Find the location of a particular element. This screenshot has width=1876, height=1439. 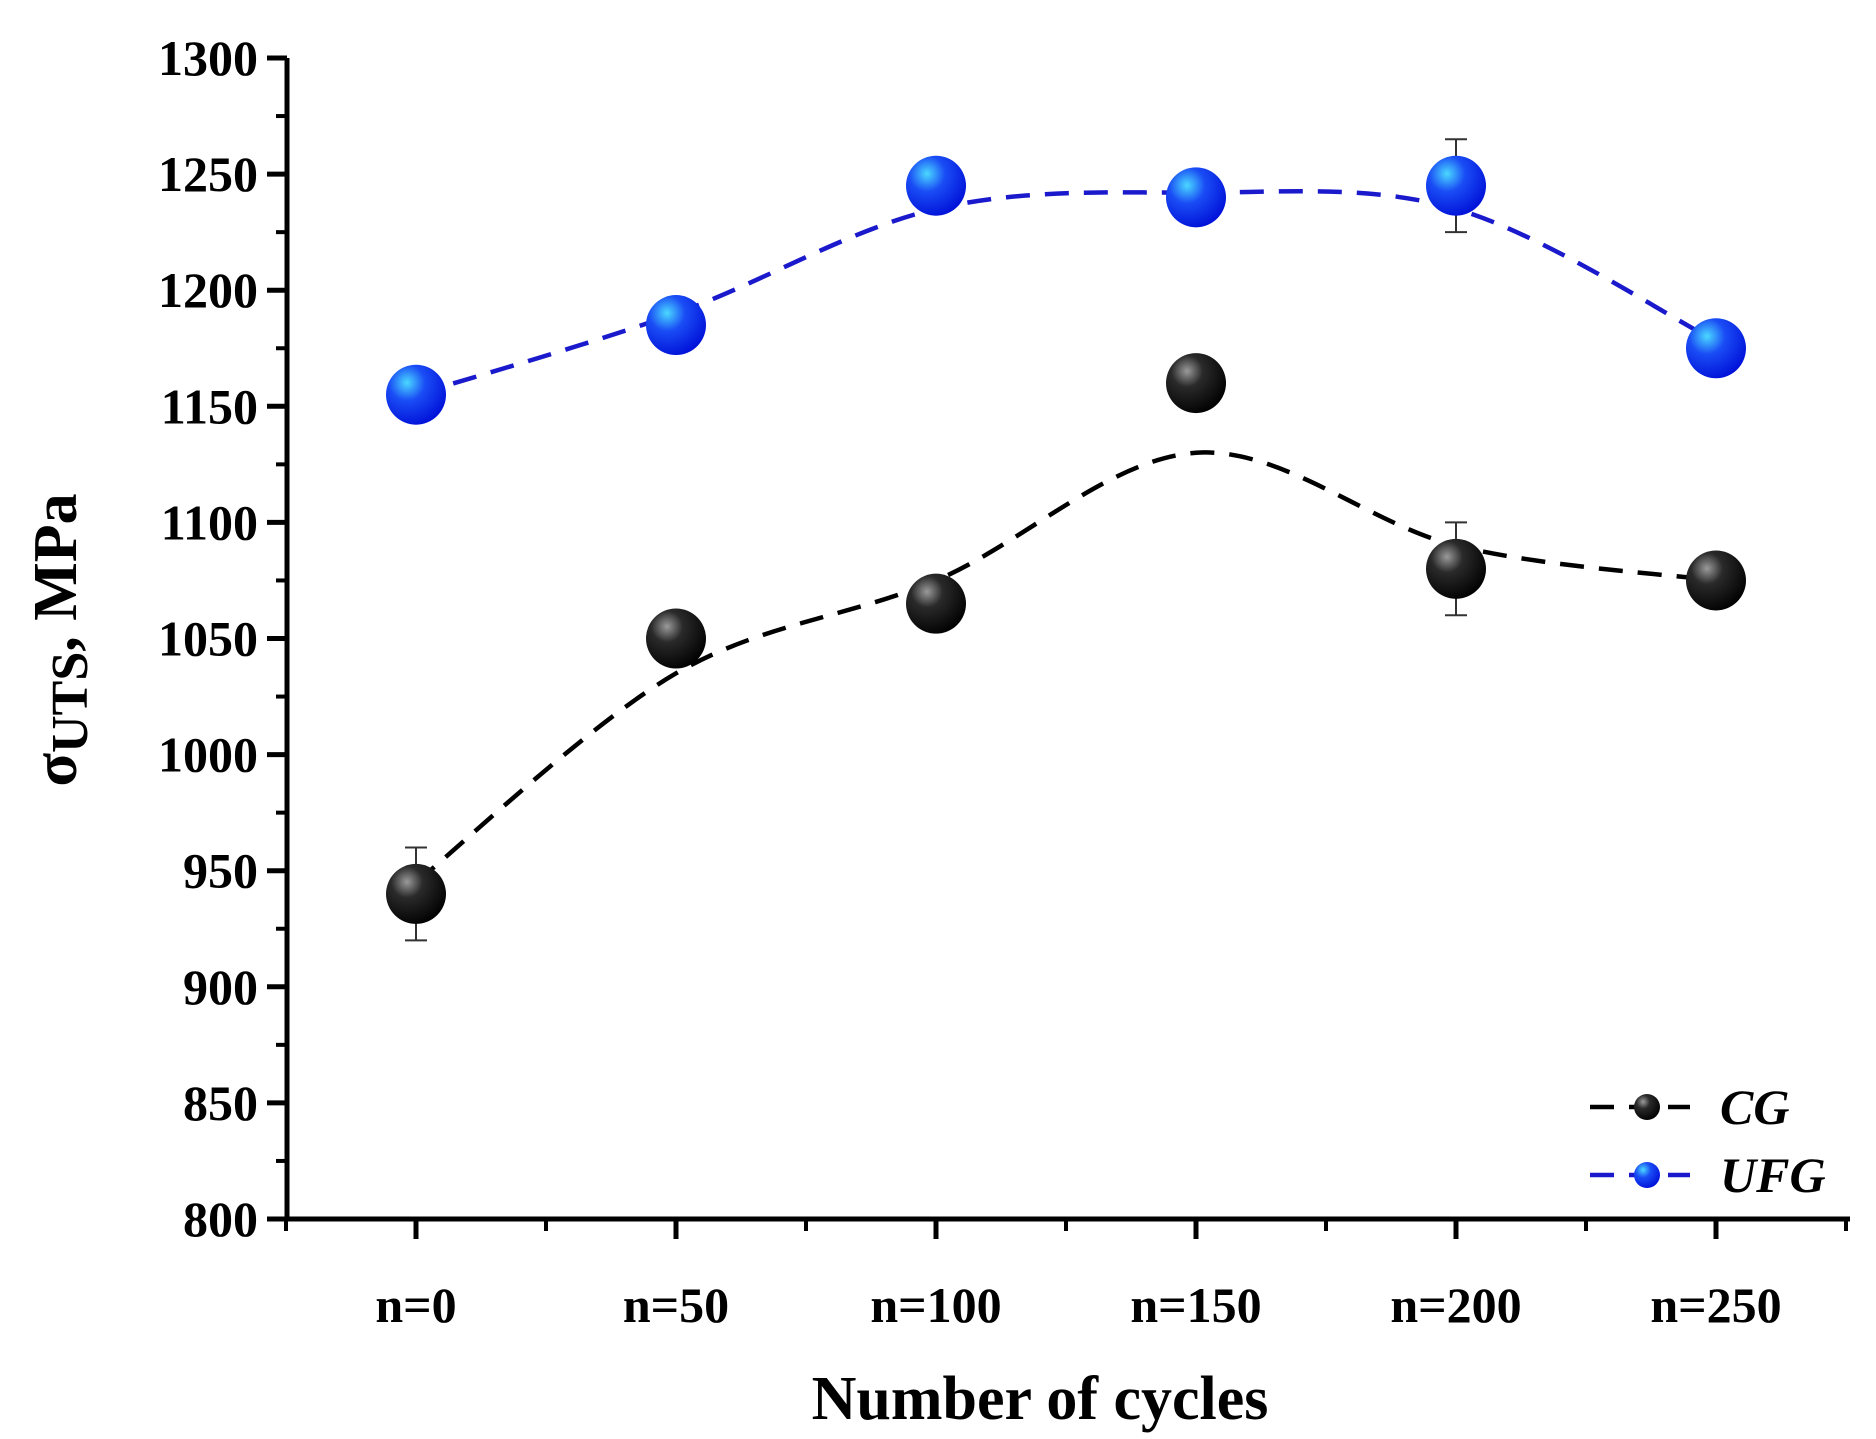

legend-item-cg: CG is located at coordinates (1689, 1107).